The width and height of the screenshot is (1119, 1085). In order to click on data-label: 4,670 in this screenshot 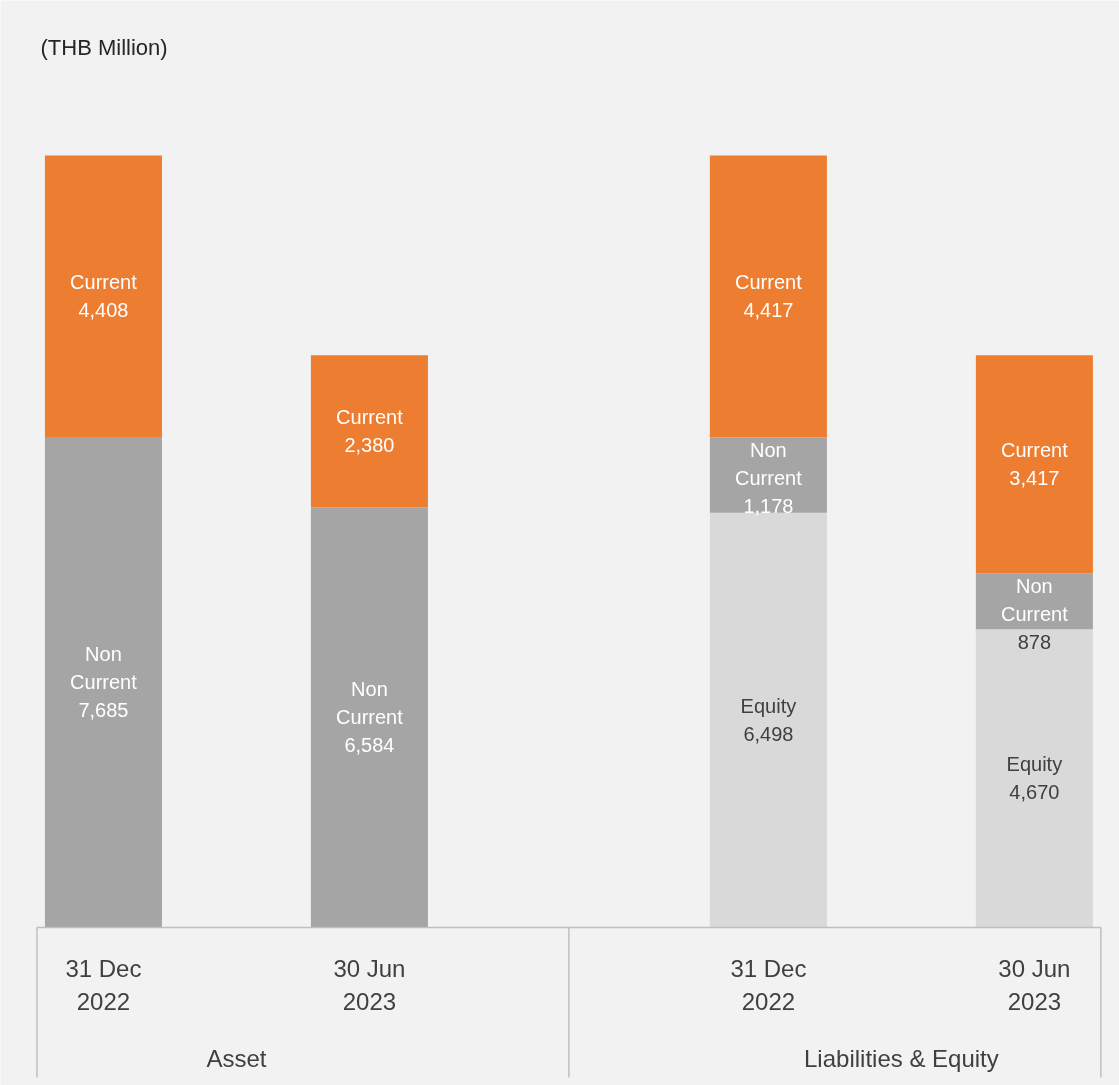, I will do `click(1034, 792)`.